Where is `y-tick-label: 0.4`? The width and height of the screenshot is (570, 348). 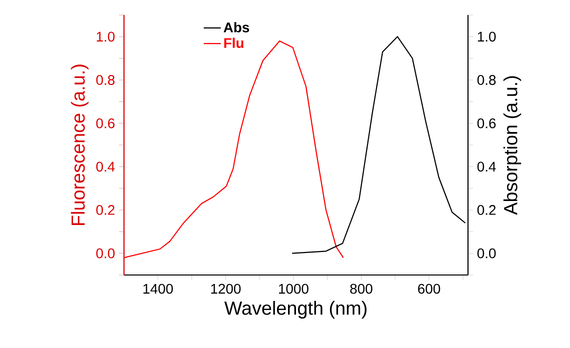
y-tick-label: 0.4 is located at coordinates (105, 167).